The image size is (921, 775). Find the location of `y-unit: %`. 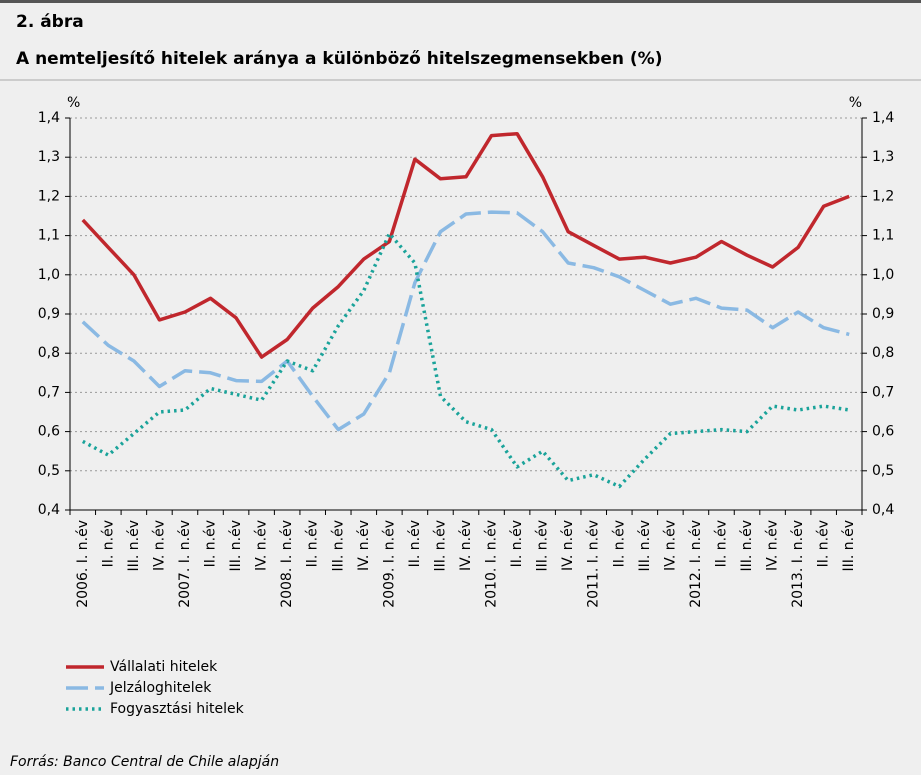

y-unit: % is located at coordinates (73, 103).